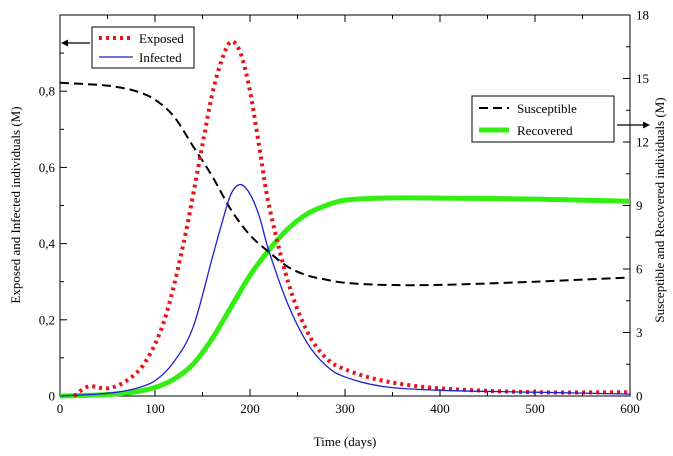  Describe the element at coordinates (47, 243) in the screenshot. I see `y-left-tick-label: 0,4` at that location.